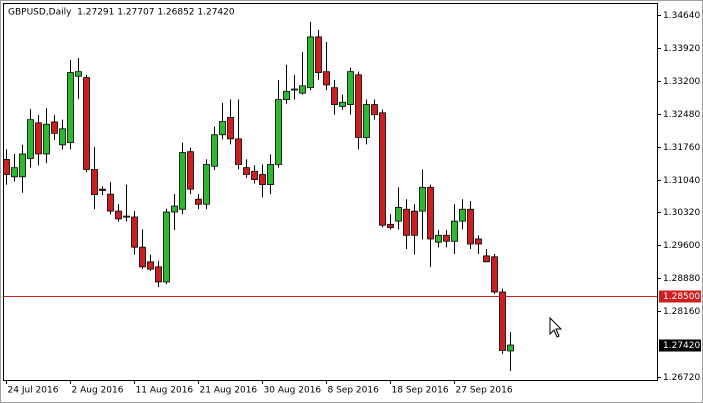 This screenshot has width=703, height=403. I want to click on x-tick-label: 30 Aug 2016, so click(293, 391).